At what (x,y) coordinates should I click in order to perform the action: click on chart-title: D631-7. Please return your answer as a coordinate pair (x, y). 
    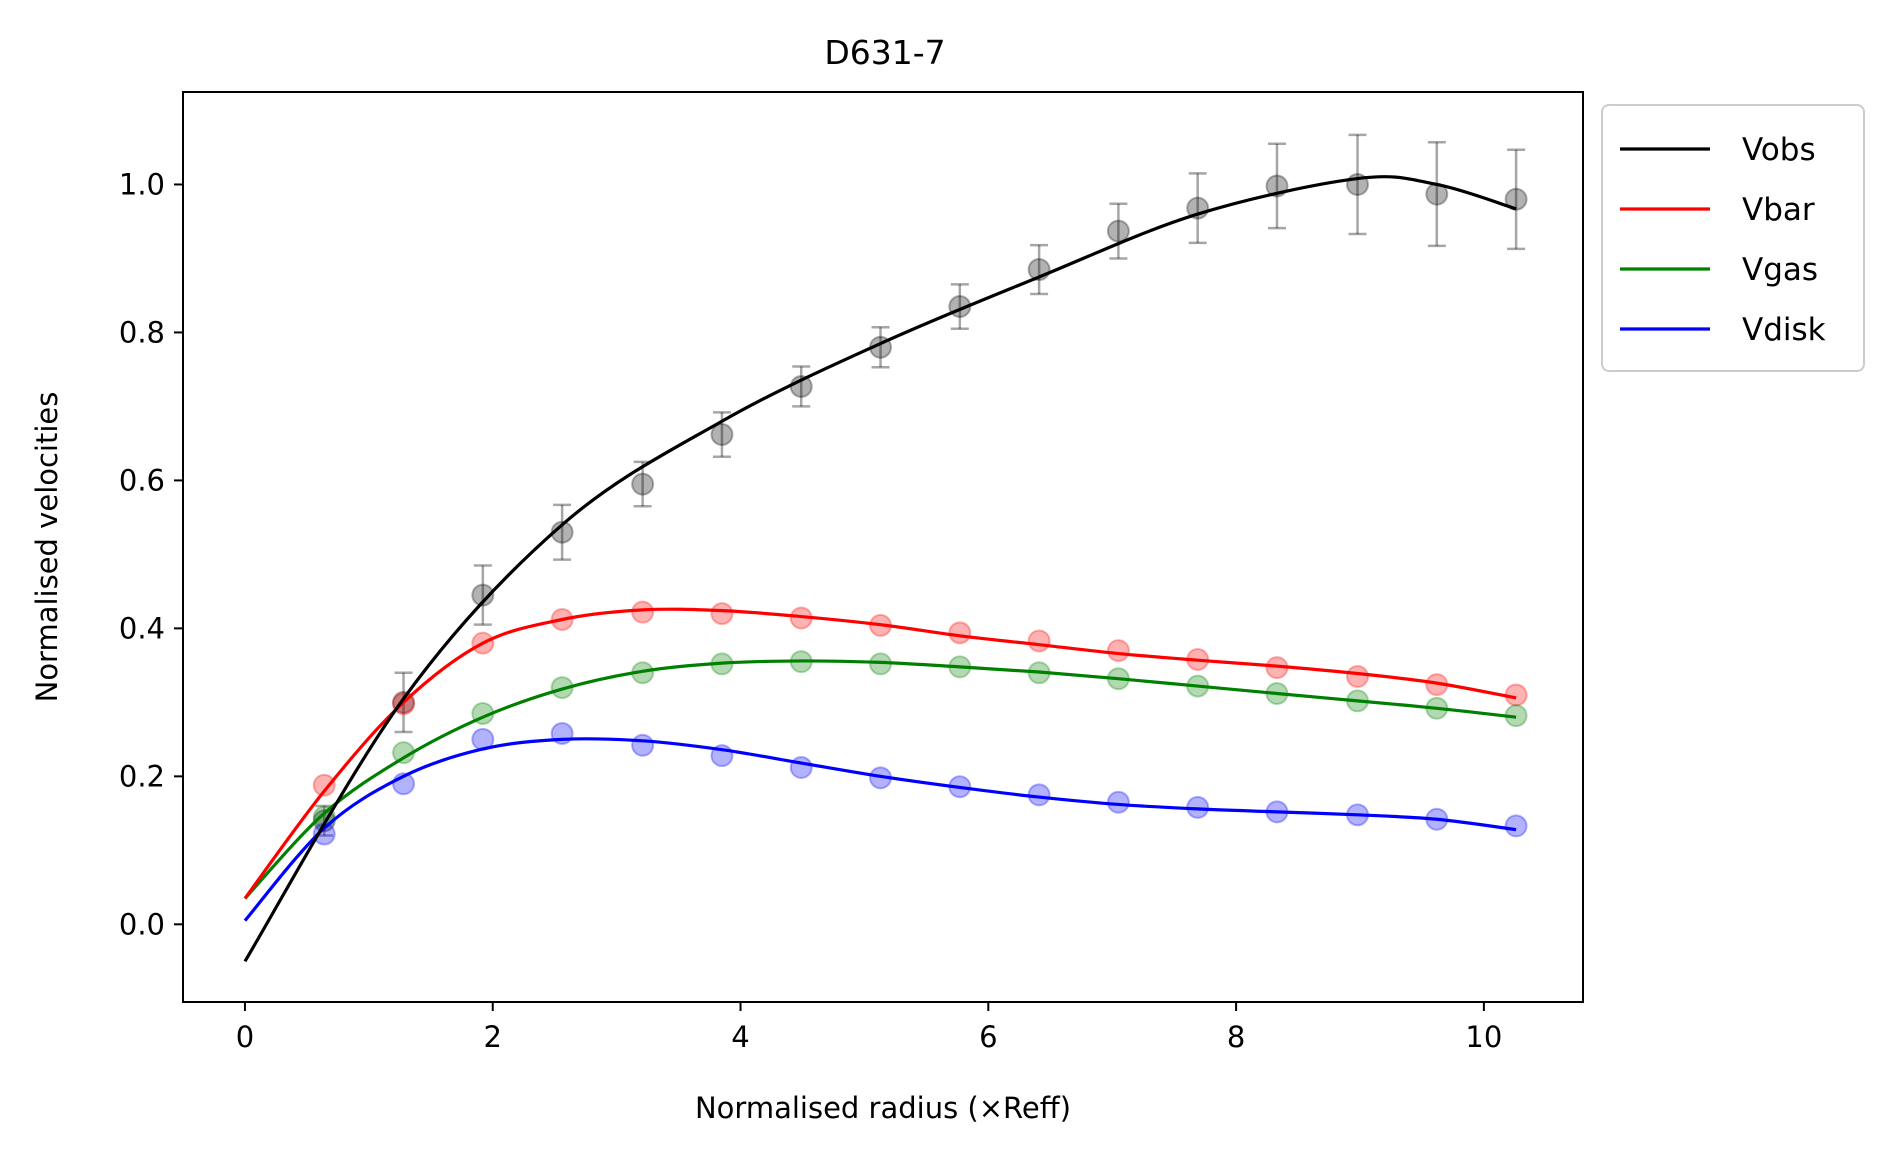
    Looking at the image, I should click on (884, 52).